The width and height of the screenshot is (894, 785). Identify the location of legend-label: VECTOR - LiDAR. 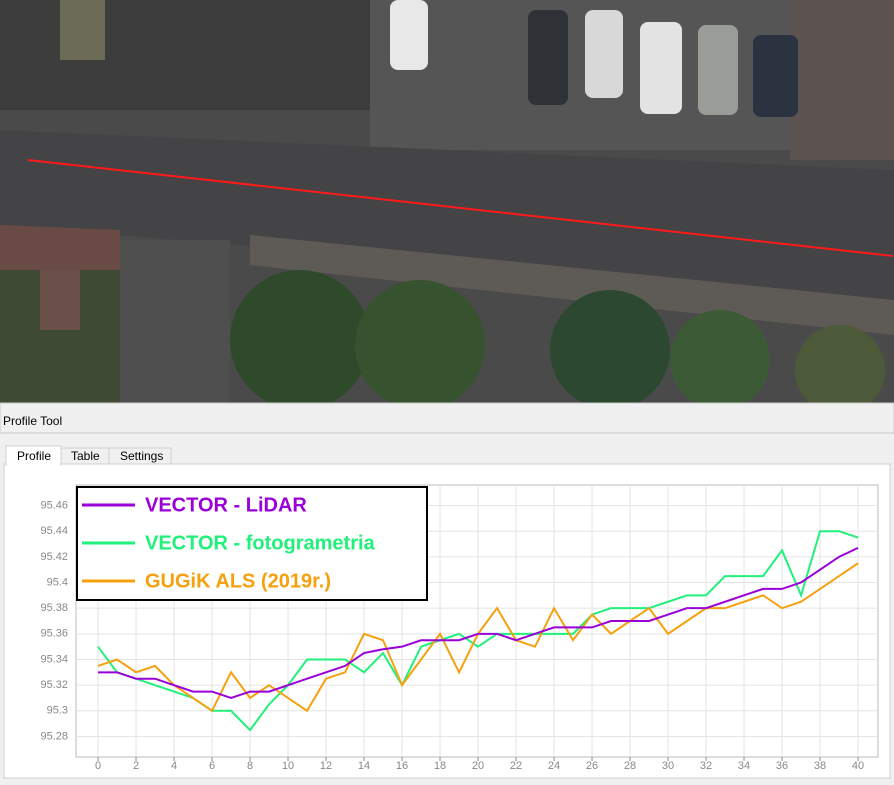
(226, 505).